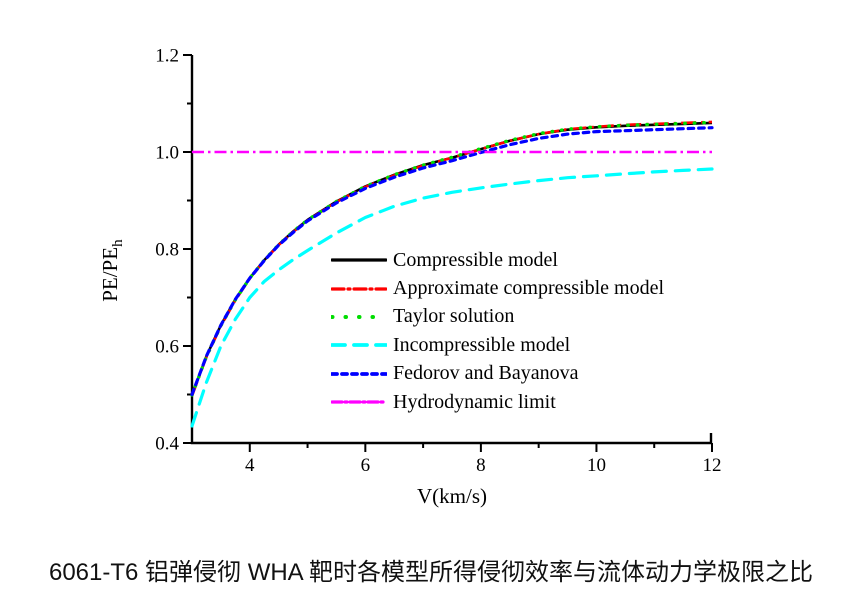 This screenshot has width=862, height=612. Describe the element at coordinates (366, 465) in the screenshot. I see `x-tick-label: 6` at that location.